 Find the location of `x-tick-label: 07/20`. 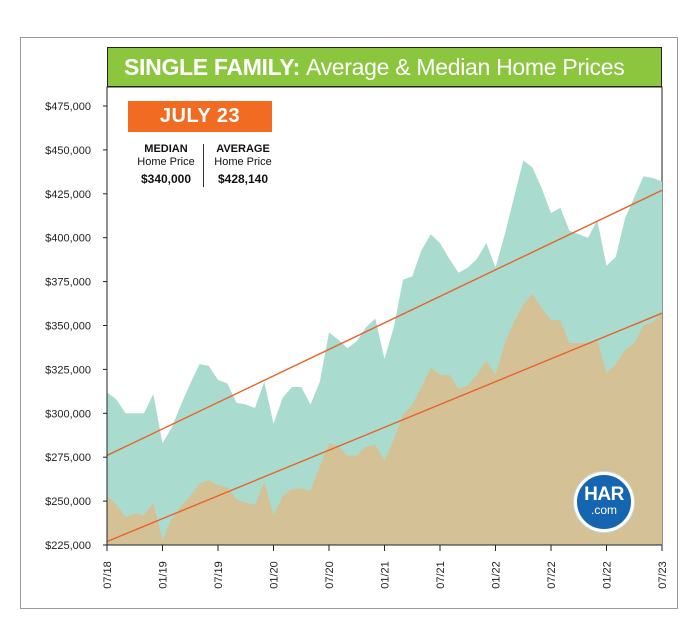

x-tick-label: 07/20 is located at coordinates (330, 575).